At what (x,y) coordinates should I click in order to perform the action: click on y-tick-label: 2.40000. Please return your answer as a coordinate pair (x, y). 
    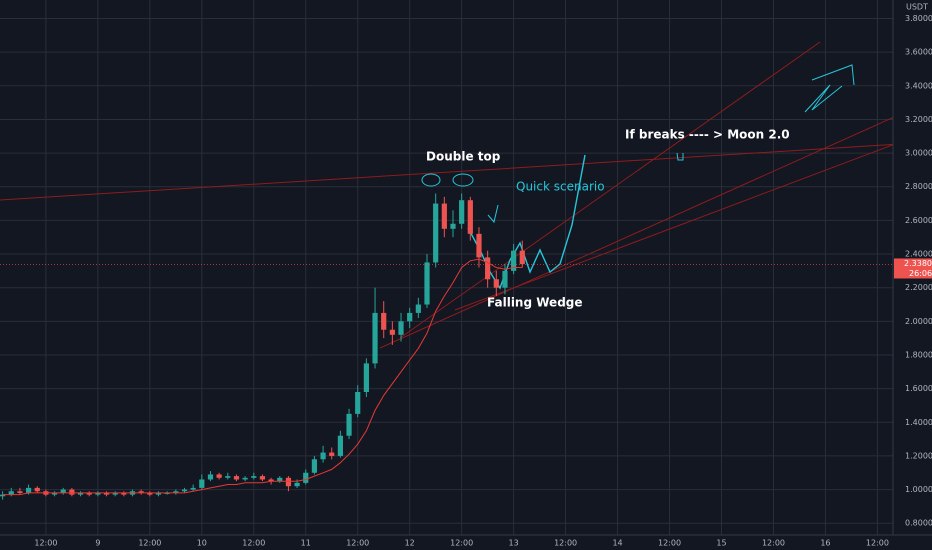
    Looking at the image, I should click on (918, 254).